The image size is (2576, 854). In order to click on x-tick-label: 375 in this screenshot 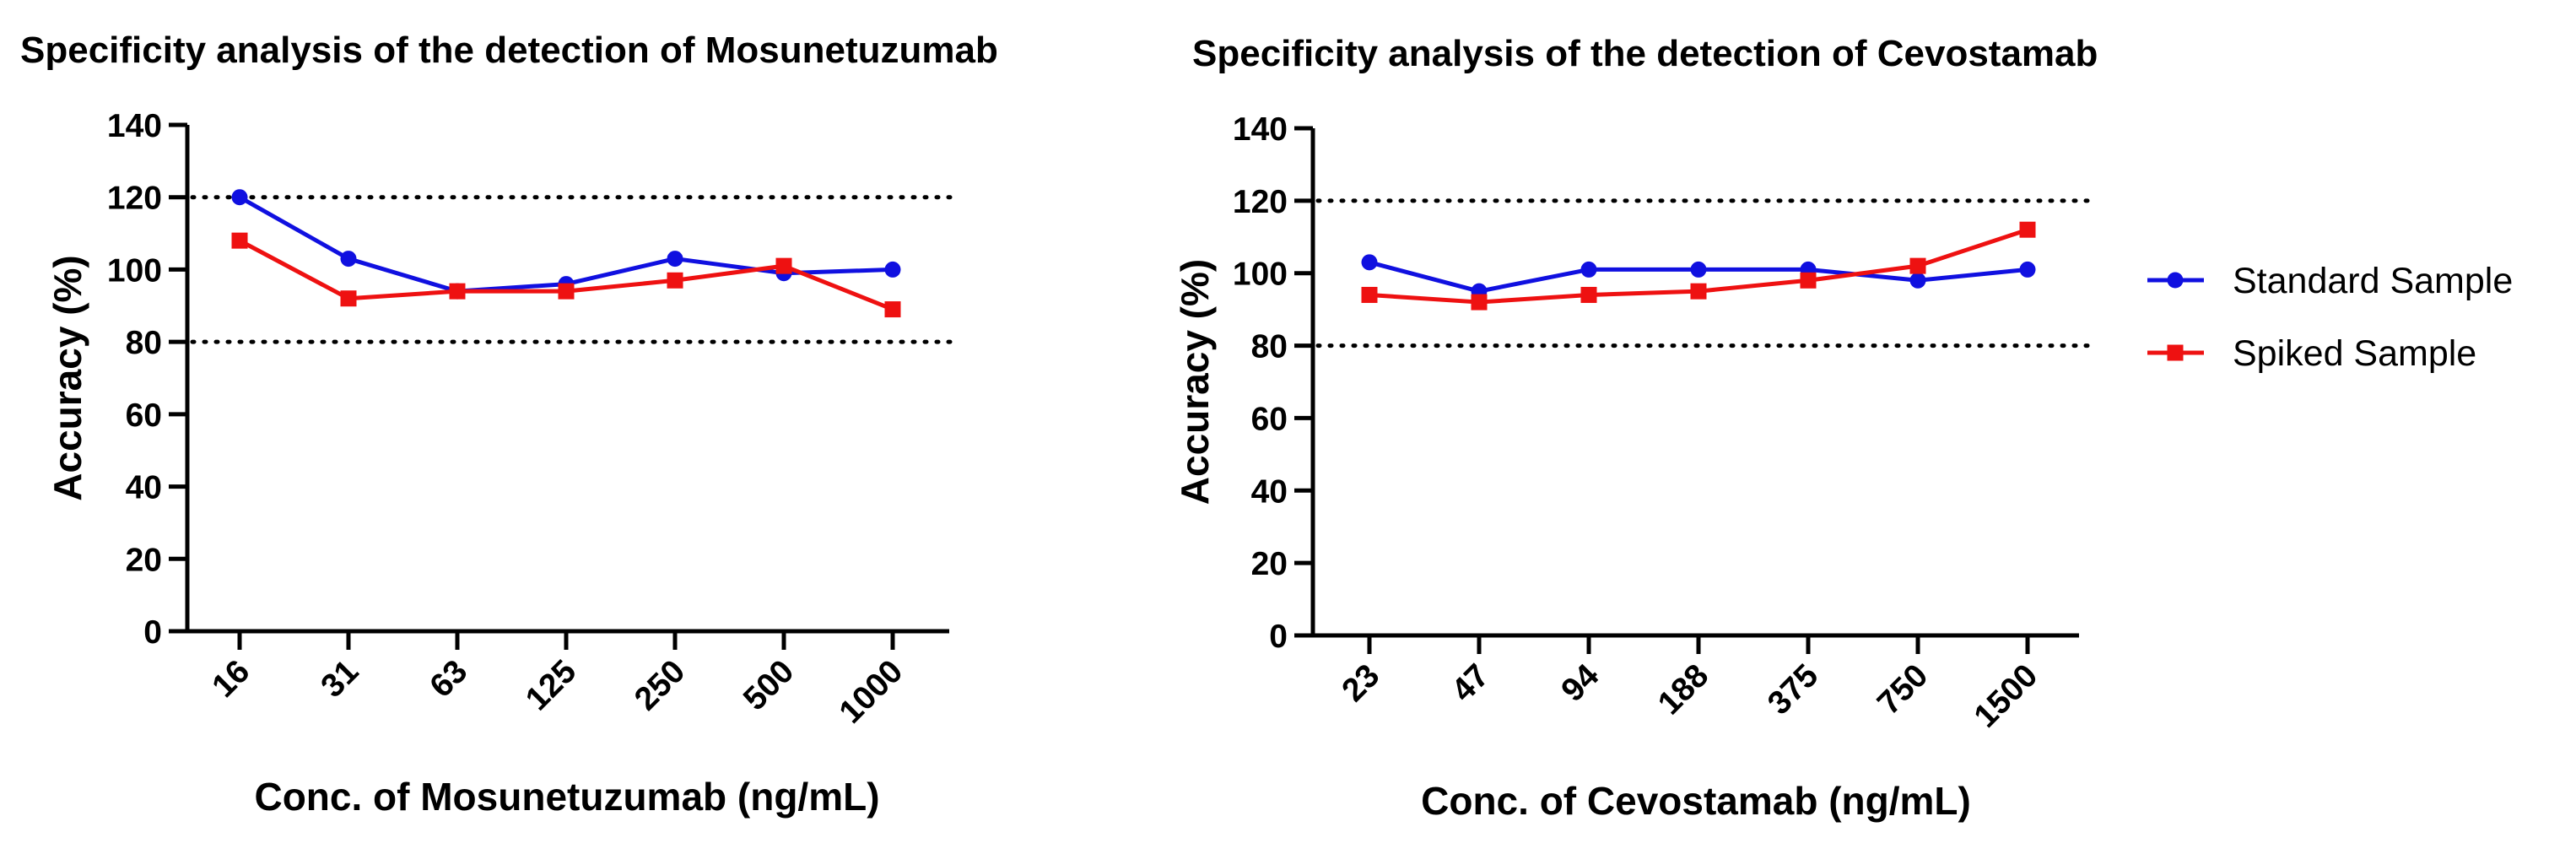, I will do `click(1793, 689)`.